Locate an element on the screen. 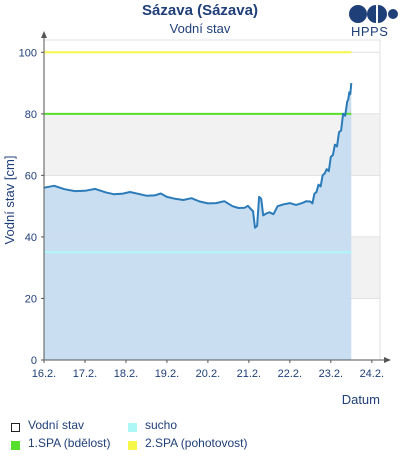 The image size is (400, 460). legend-label-spa2: 2.SPA (pohotovost) is located at coordinates (196, 443).